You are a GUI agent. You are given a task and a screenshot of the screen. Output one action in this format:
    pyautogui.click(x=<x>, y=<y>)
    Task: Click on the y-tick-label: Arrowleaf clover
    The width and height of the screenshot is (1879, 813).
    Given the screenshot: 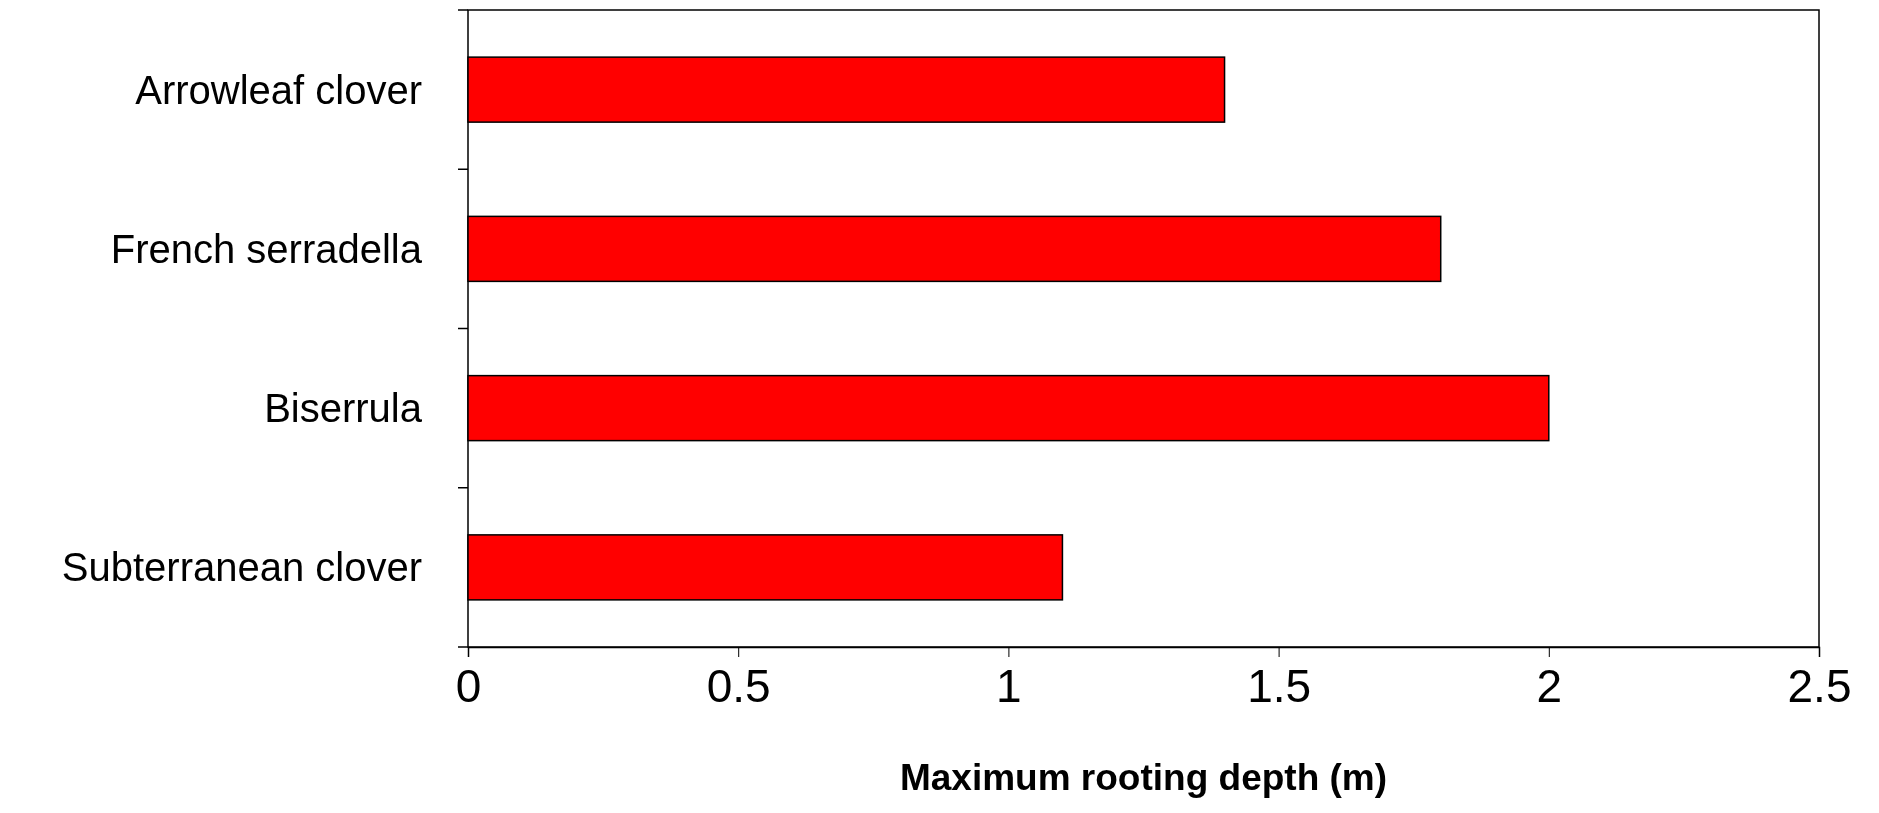 What is the action you would take?
    pyautogui.click(x=278, y=89)
    